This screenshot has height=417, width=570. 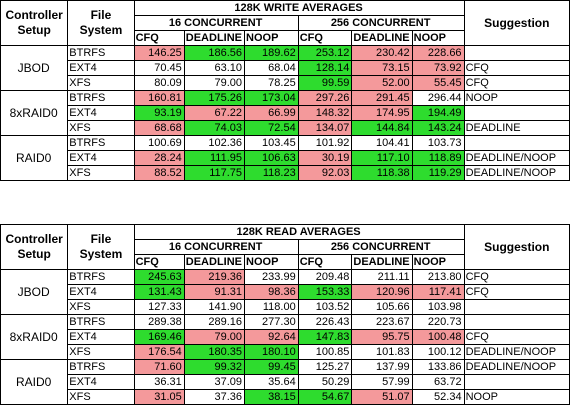 What do you see at coordinates (325, 158) in the screenshot?
I see `value-cell: 30.19` at bounding box center [325, 158].